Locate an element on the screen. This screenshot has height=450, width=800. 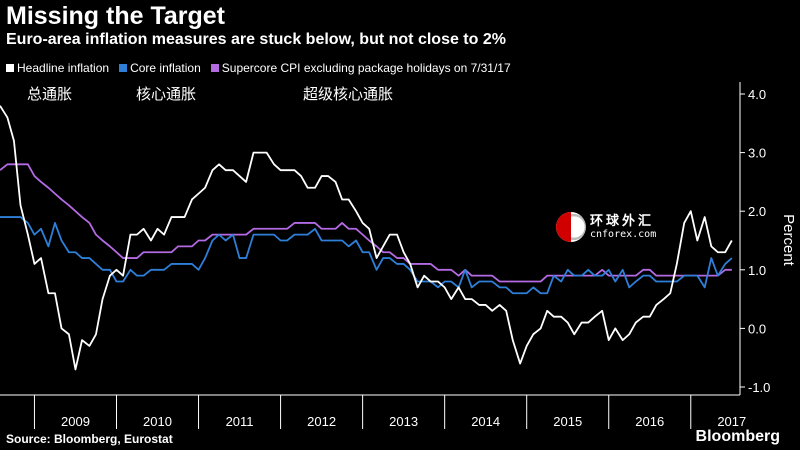
bloomberg-logo: Bloomberg is located at coordinates (737, 436).